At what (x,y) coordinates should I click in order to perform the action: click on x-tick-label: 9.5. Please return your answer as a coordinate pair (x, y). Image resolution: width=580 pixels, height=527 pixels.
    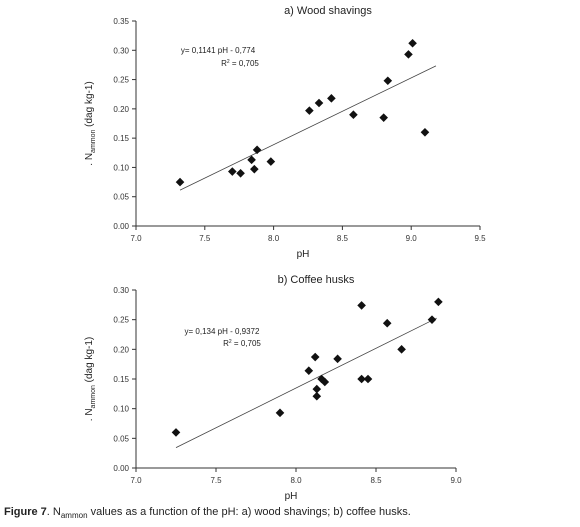
    Looking at the image, I should click on (480, 238).